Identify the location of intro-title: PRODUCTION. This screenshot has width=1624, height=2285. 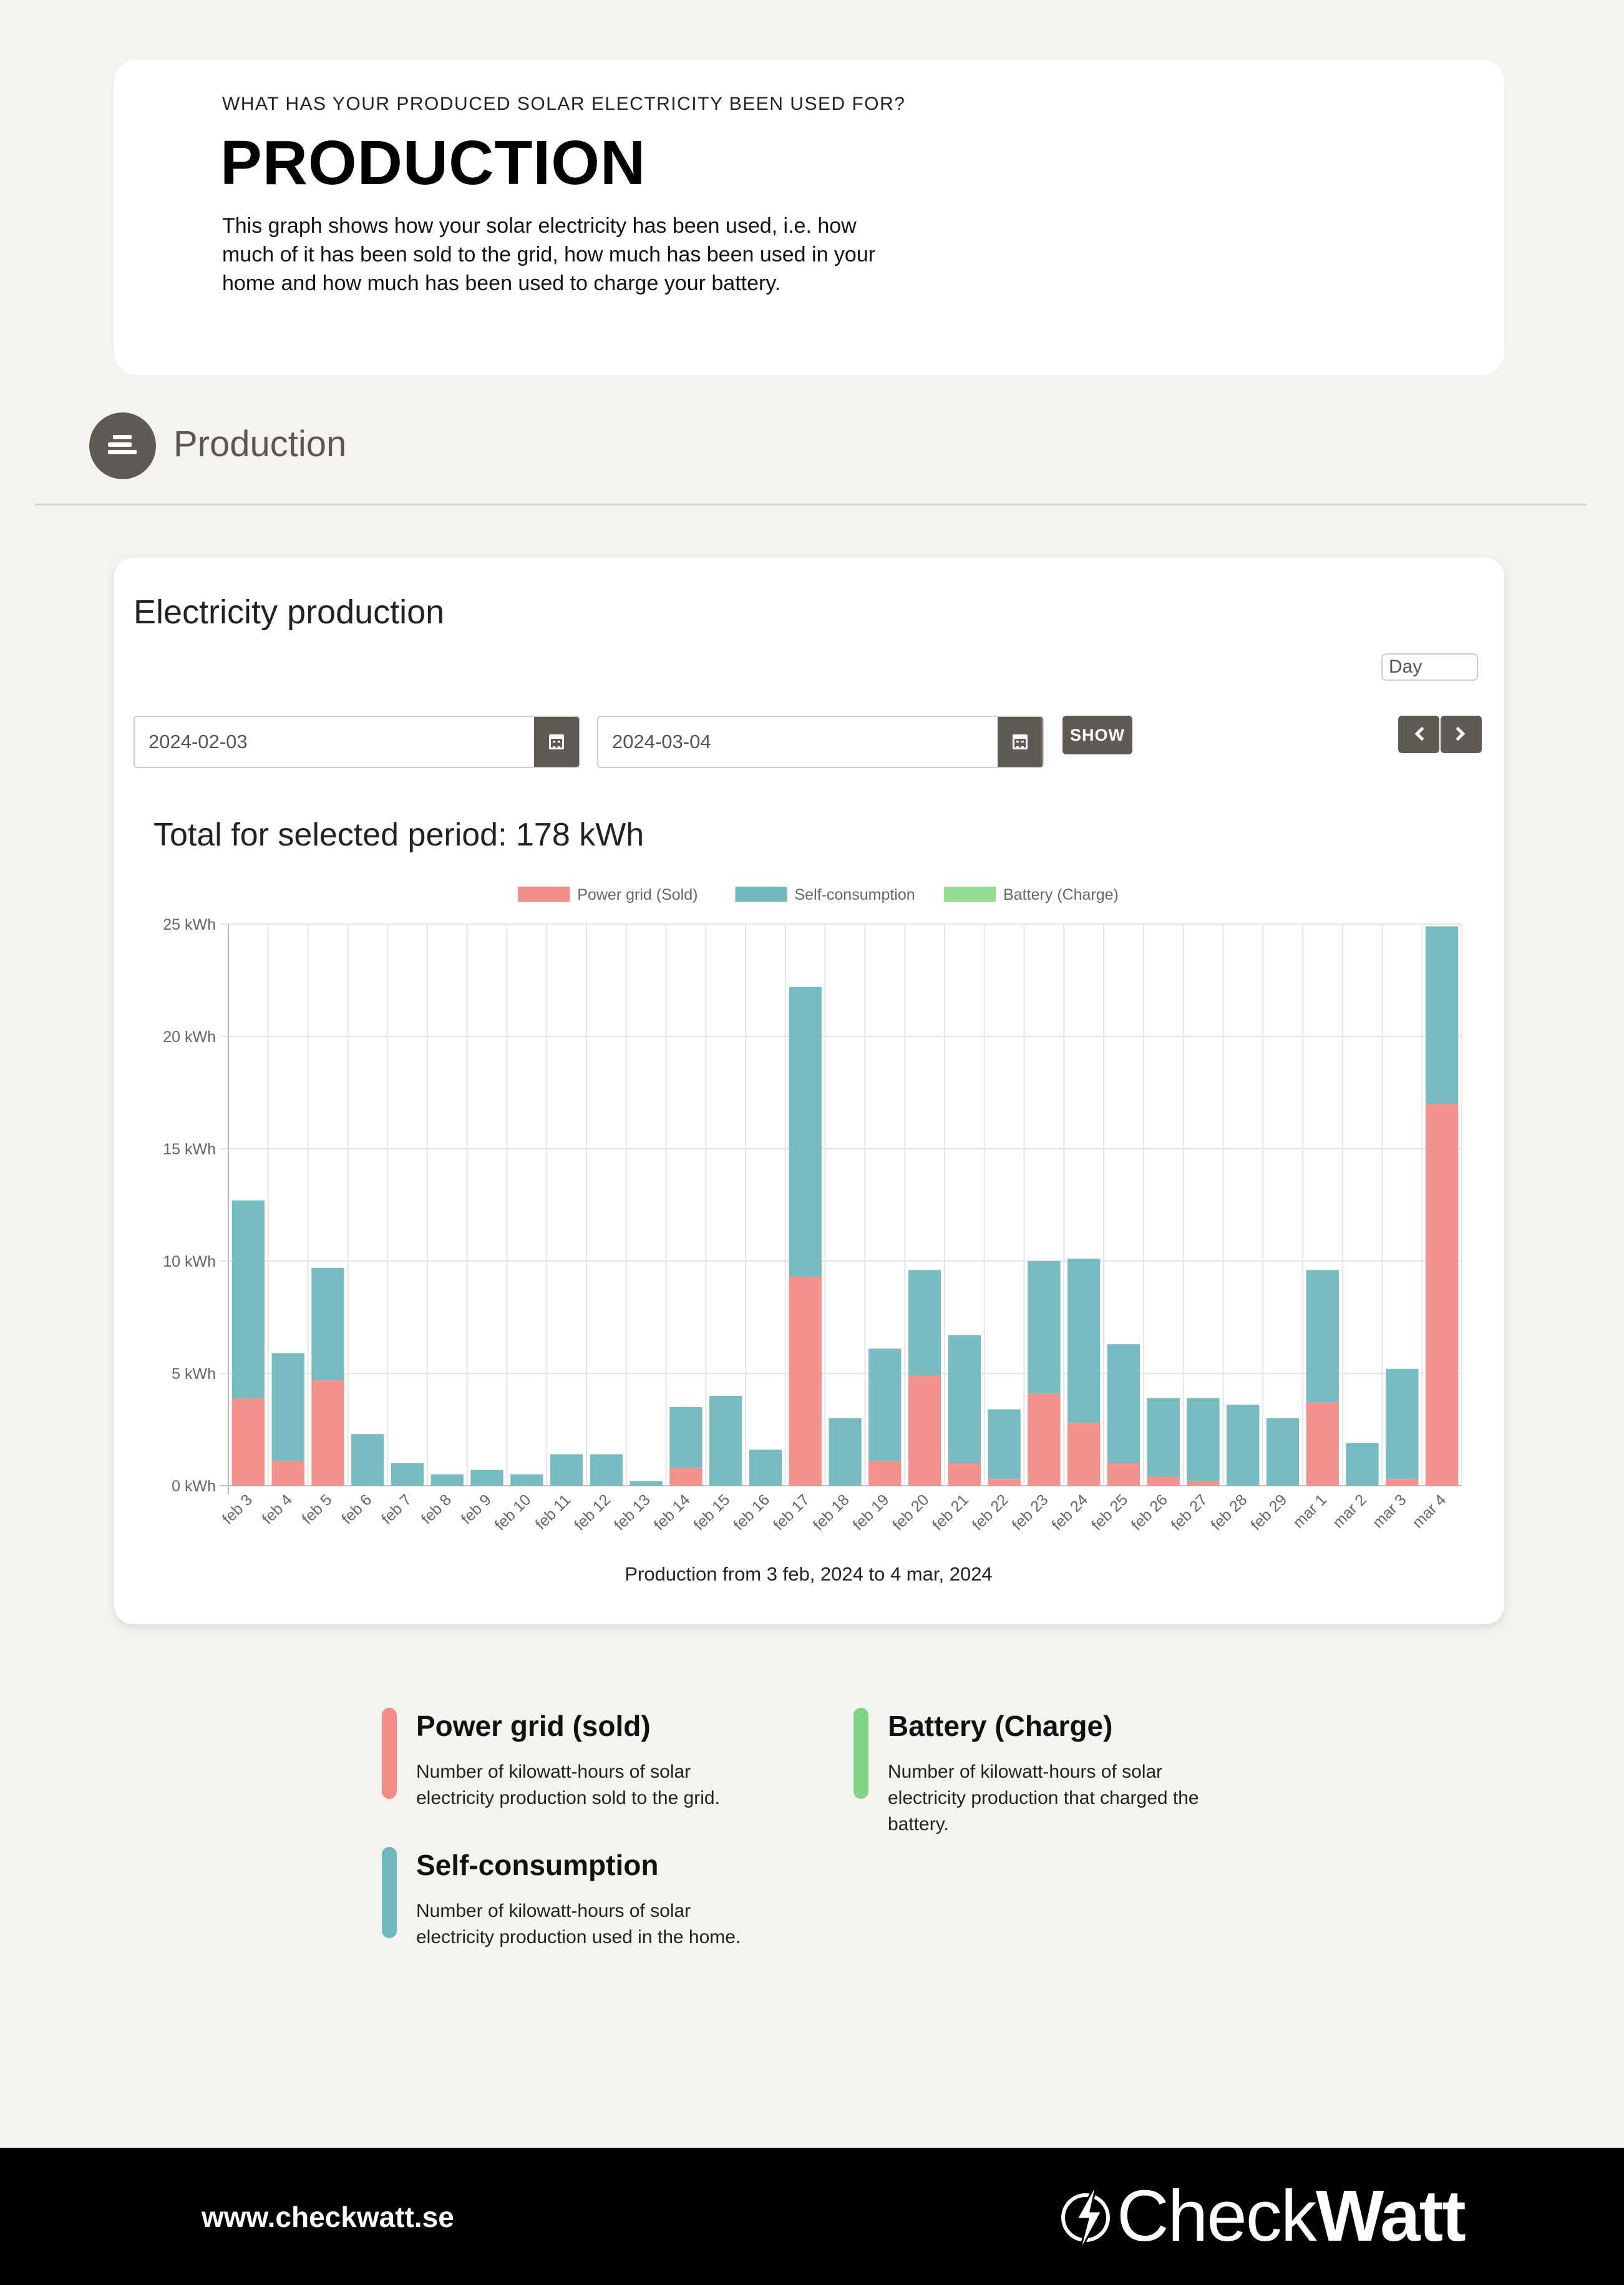
(433, 163).